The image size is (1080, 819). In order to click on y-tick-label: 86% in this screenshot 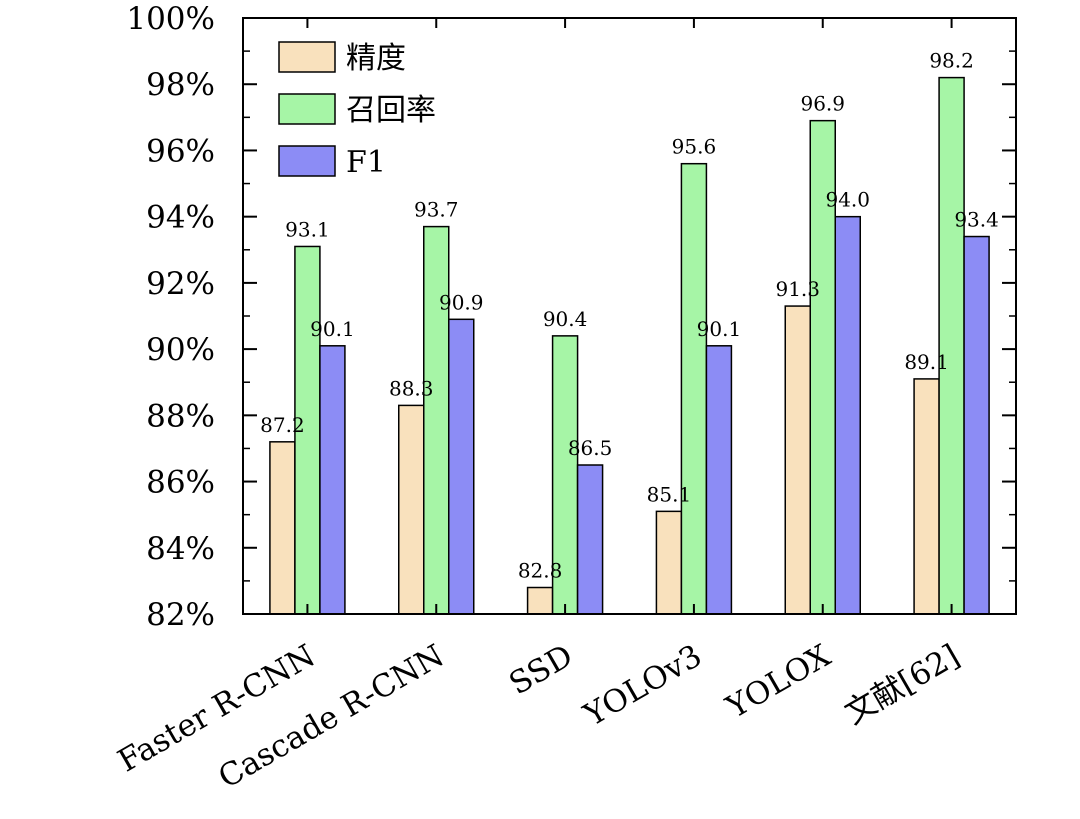, I will do `click(180, 483)`.